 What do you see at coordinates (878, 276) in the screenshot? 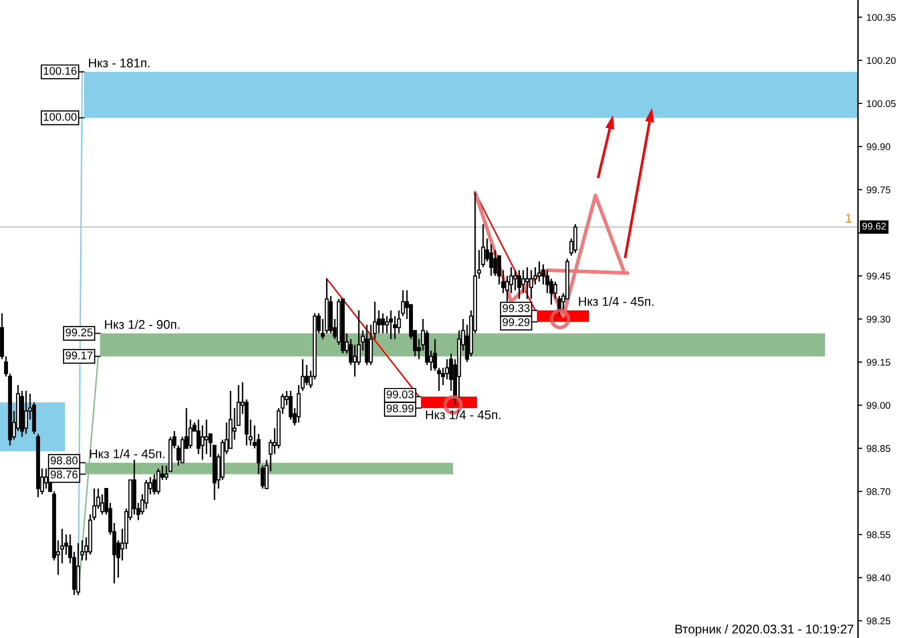
I see `y-tick-label: 99.45` at bounding box center [878, 276].